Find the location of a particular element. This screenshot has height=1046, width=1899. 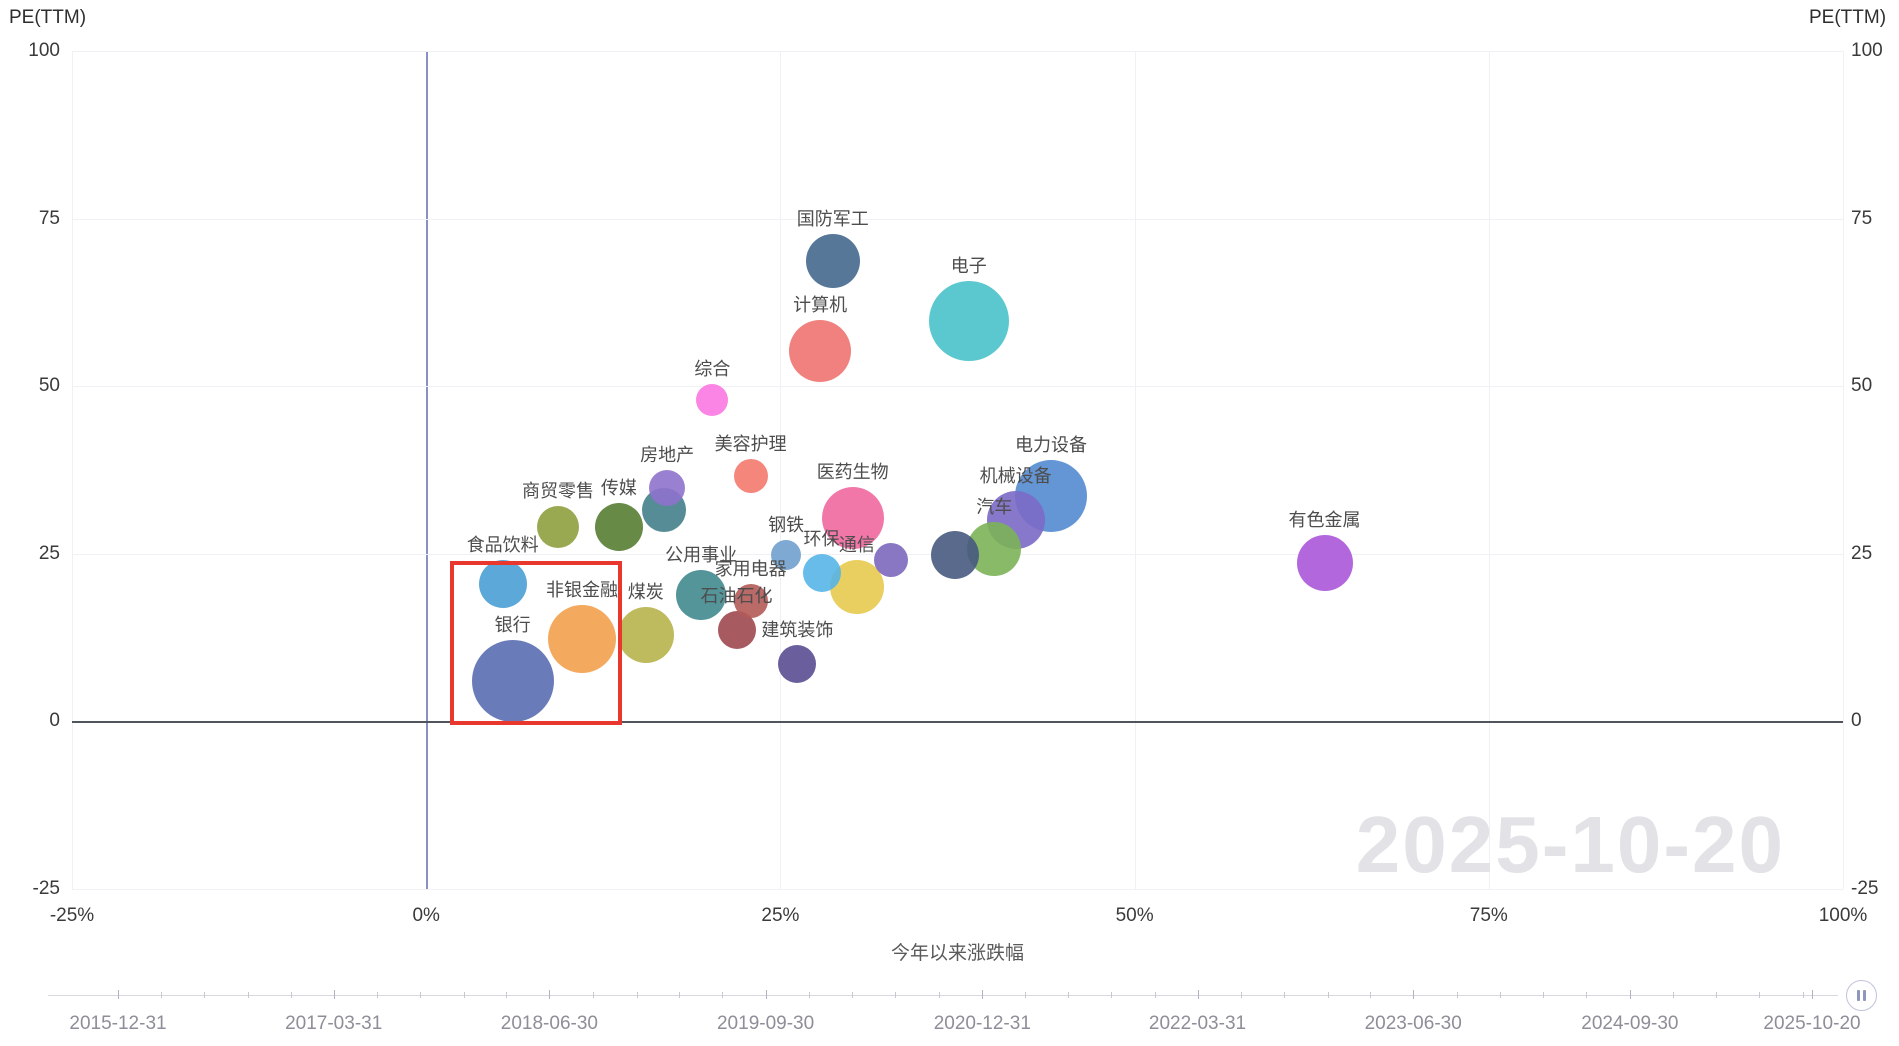

date-watermark: 2025-10-20 is located at coordinates (1570, 844).